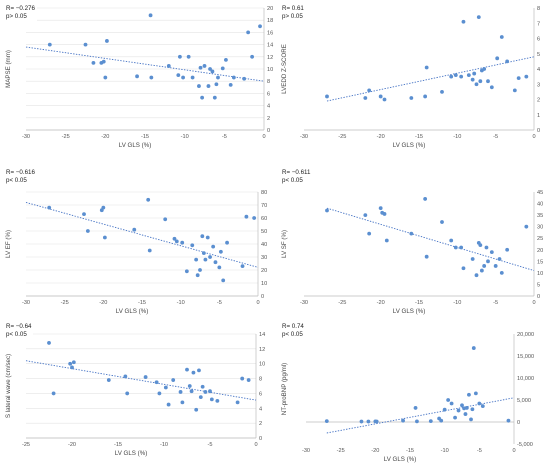 This screenshot has height=472, width=550. I want to click on y-tick-label: 12, so click(262, 350).